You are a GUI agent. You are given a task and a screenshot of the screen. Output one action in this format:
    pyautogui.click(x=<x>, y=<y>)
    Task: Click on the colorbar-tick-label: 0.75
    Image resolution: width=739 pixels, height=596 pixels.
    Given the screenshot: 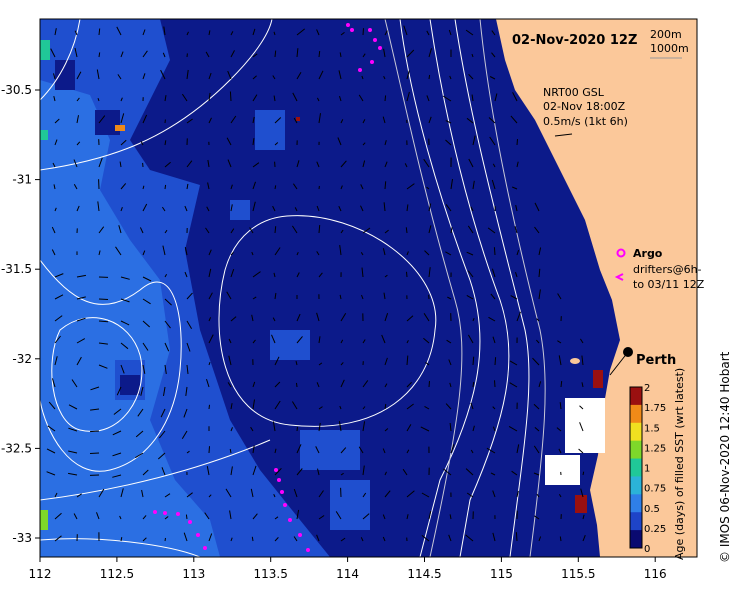 What is the action you would take?
    pyautogui.click(x=655, y=489)
    